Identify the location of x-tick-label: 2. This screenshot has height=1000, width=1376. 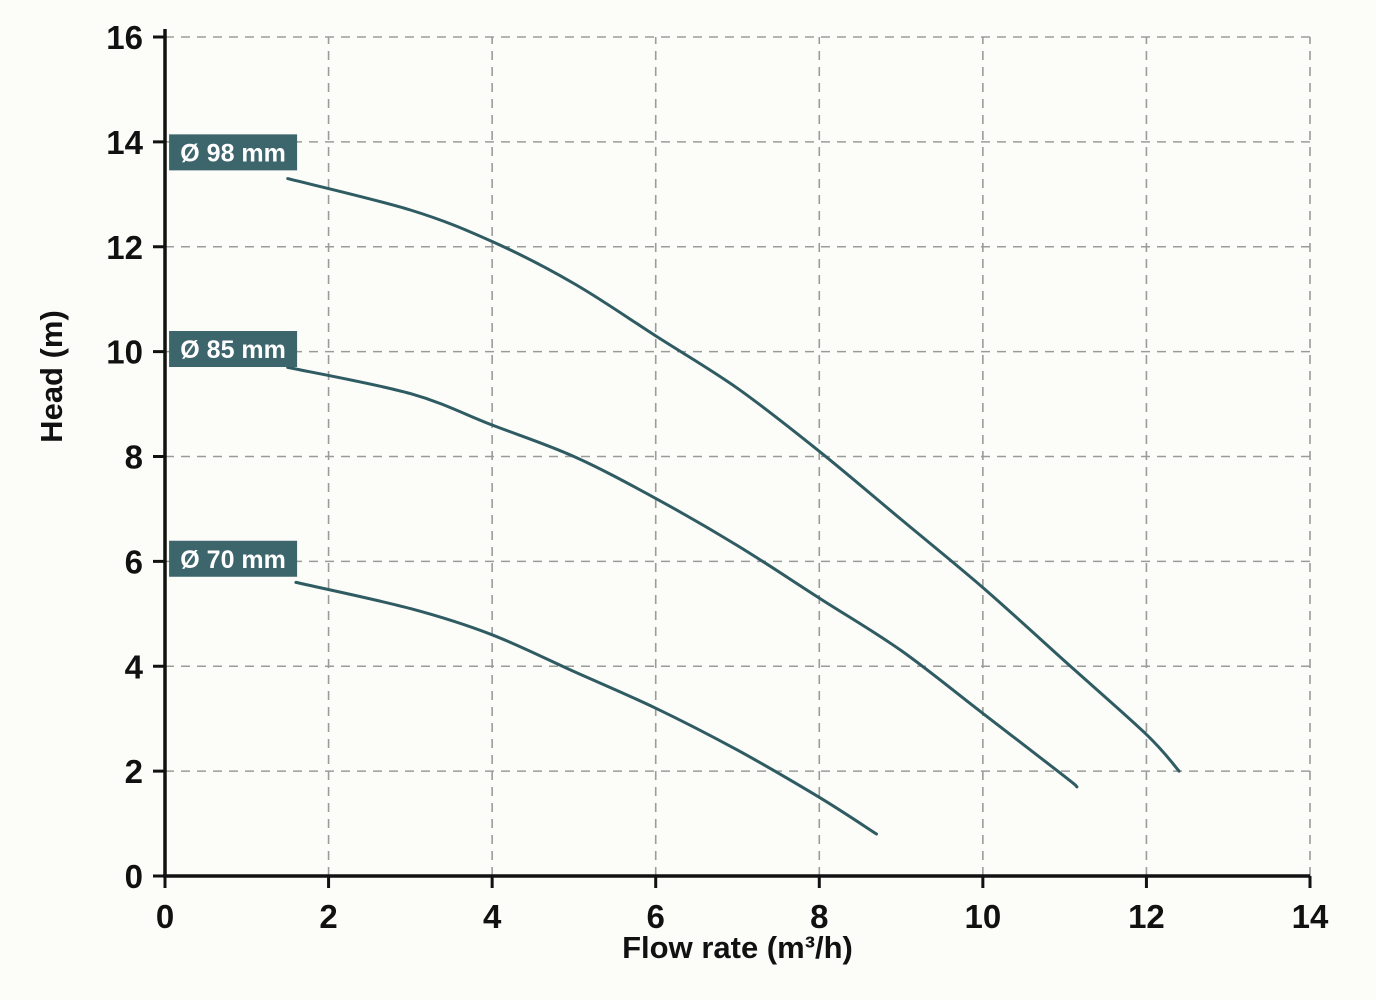
(328, 916).